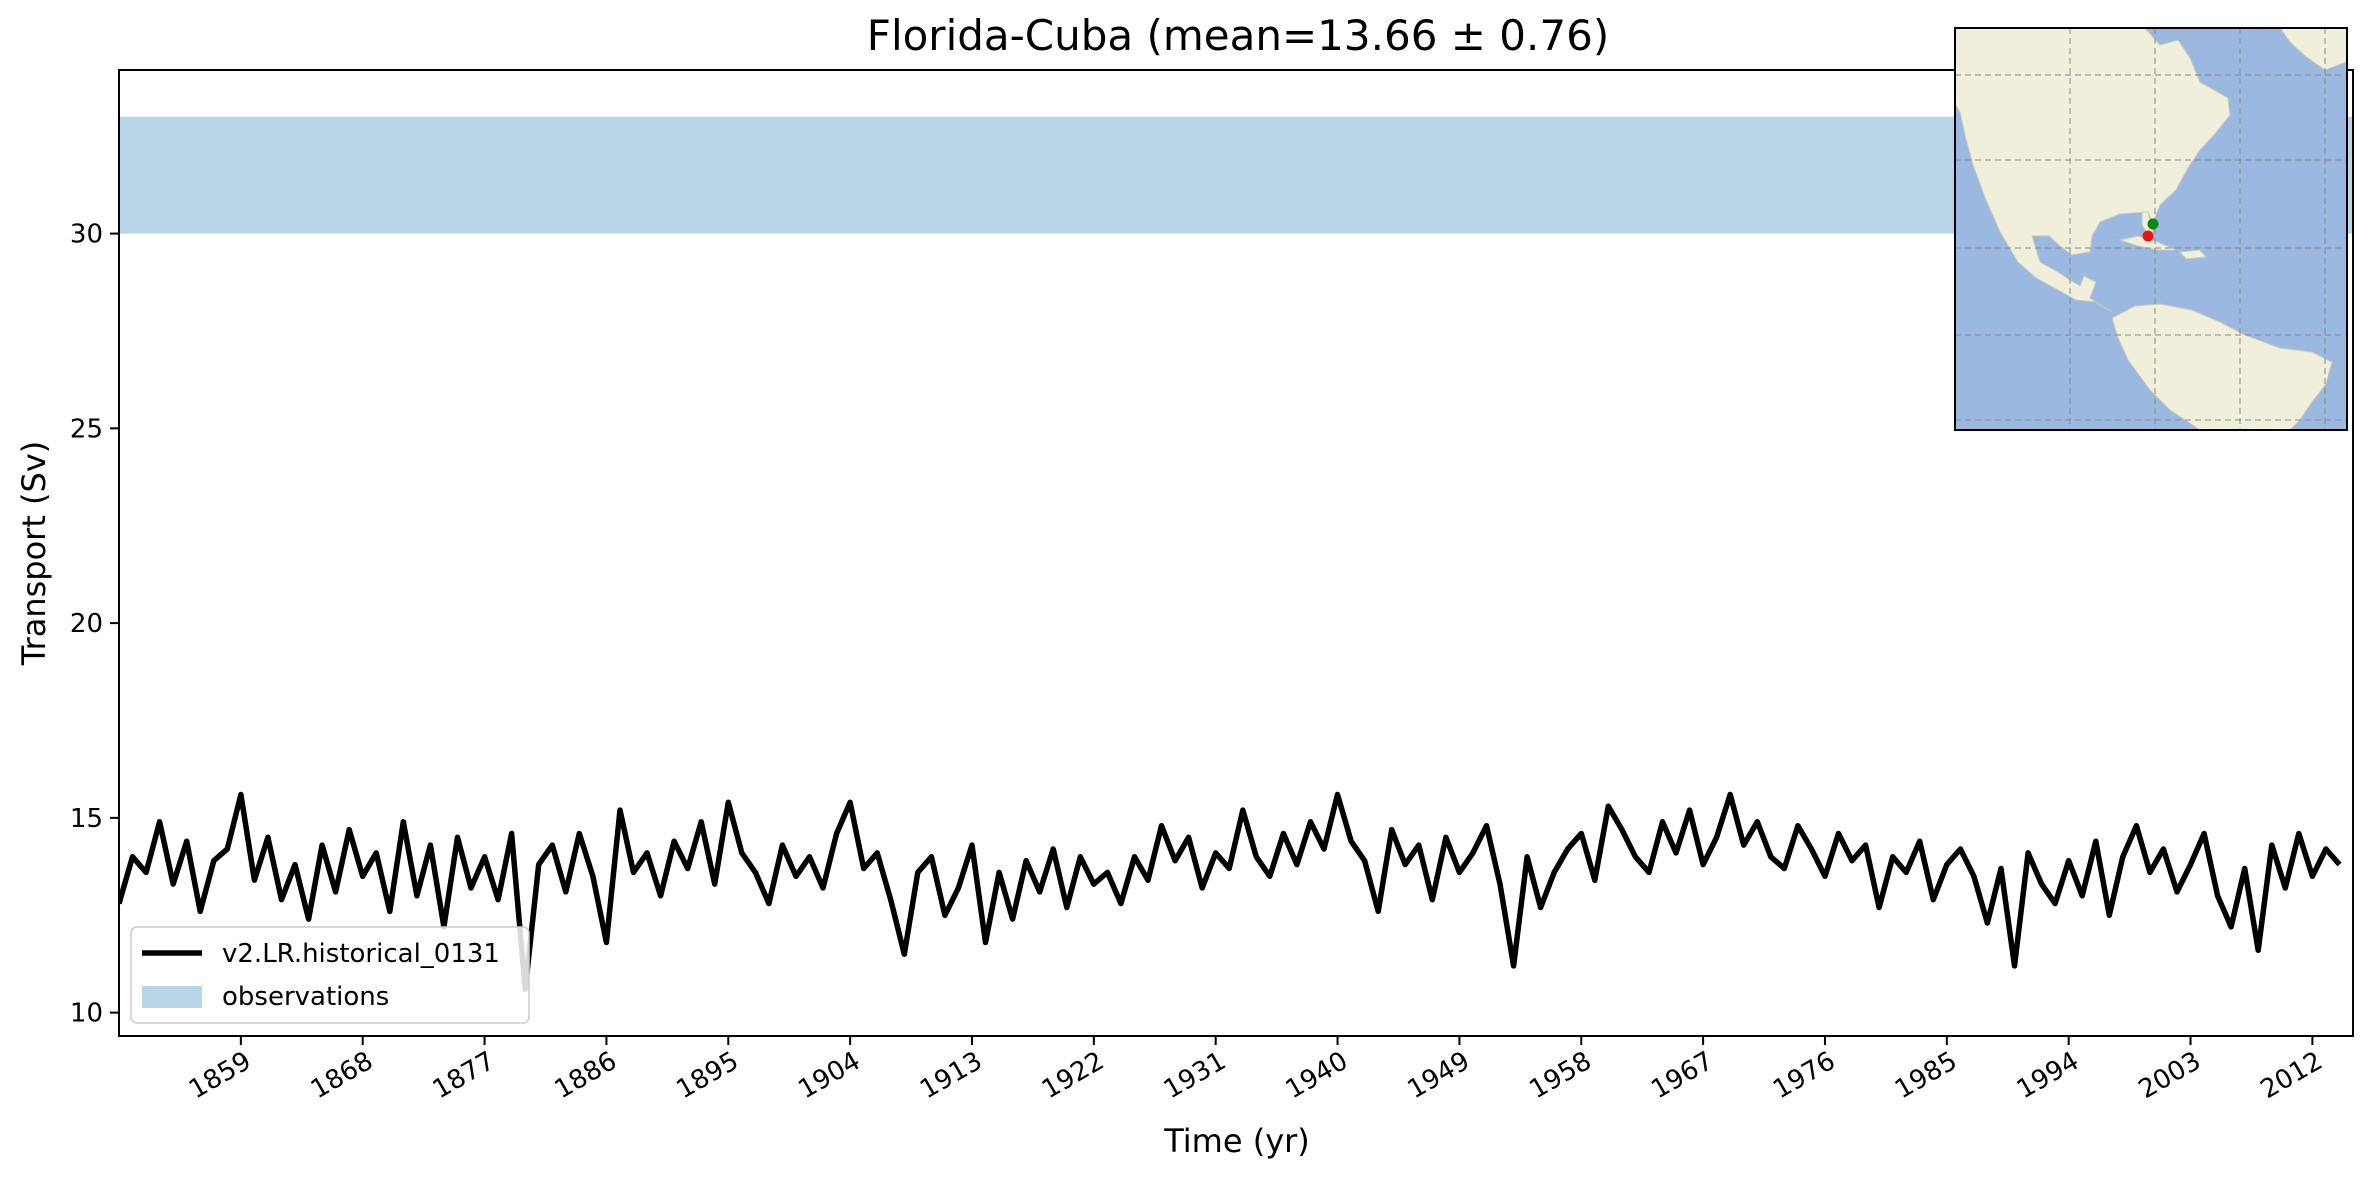  Describe the element at coordinates (1073, 1075) in the screenshot. I see `x-tick-label: 1922` at that location.